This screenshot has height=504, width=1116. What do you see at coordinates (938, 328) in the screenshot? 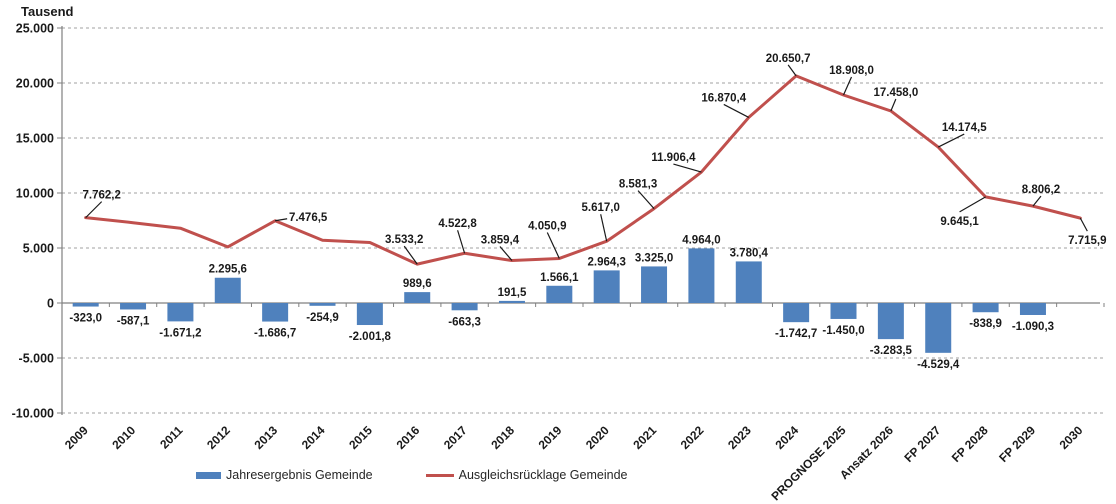
I see `bar-FP 2027` at bounding box center [938, 328].